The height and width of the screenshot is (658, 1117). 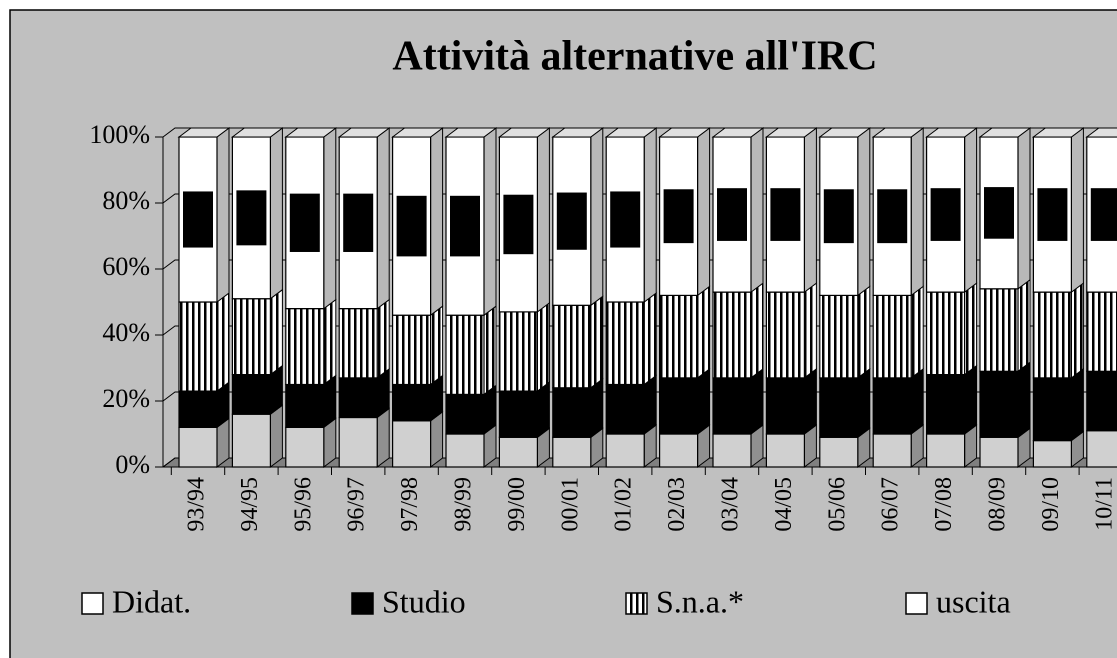 What do you see at coordinates (151, 601) in the screenshot?
I see `legend-label: Didat.` at bounding box center [151, 601].